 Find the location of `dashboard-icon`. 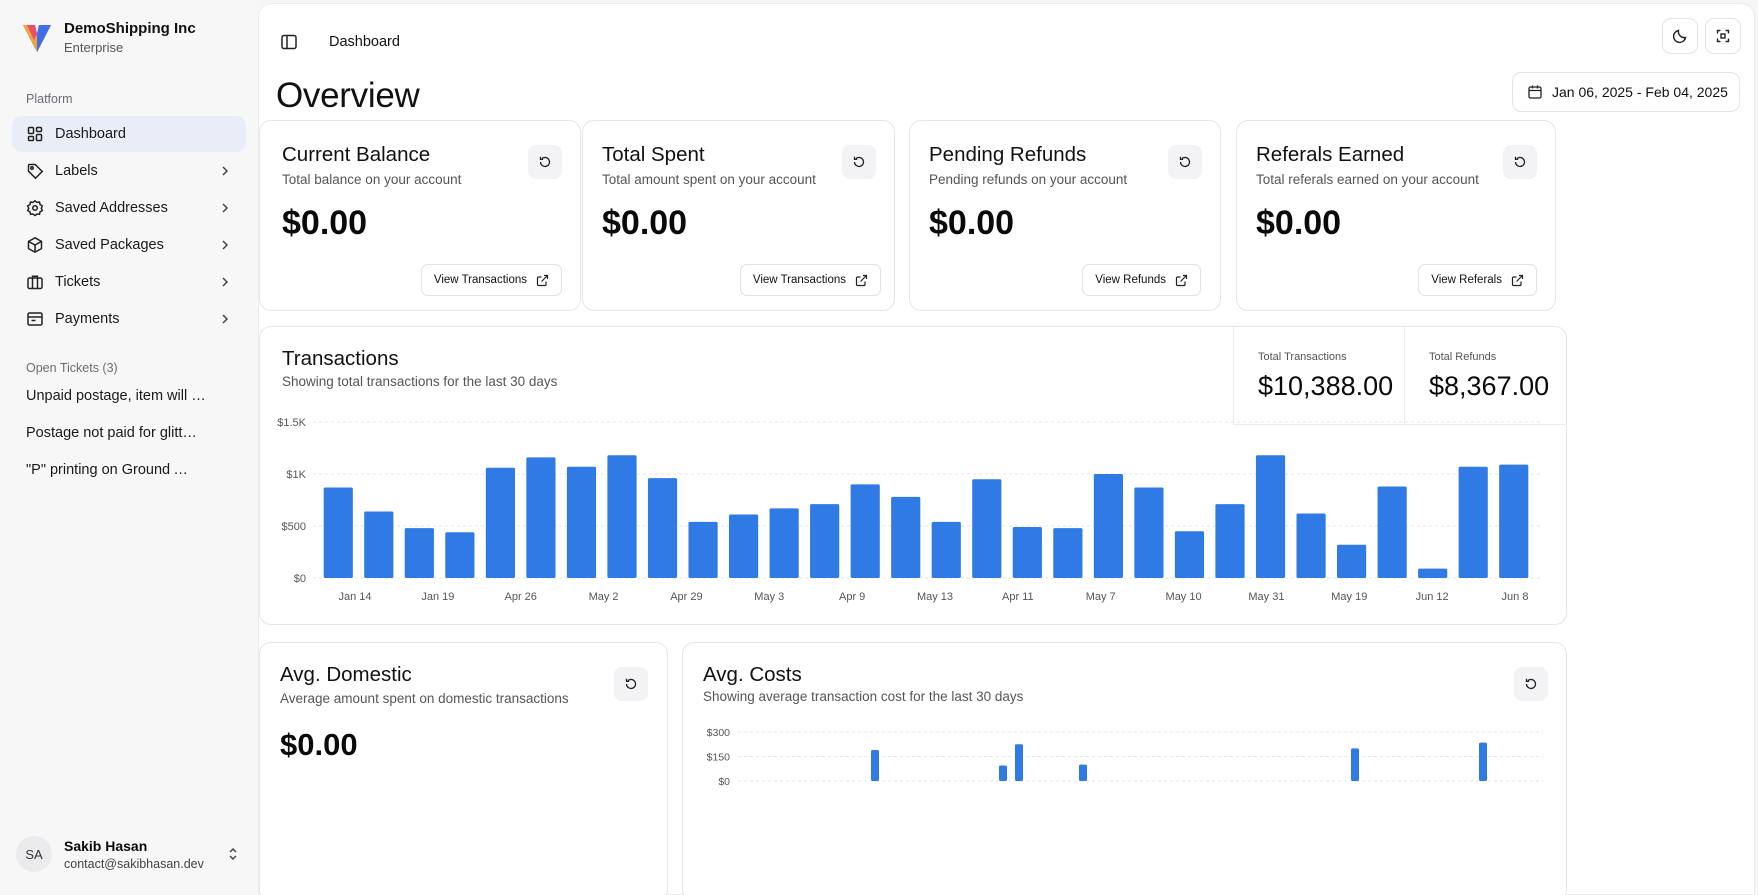

dashboard-icon is located at coordinates (35, 134).